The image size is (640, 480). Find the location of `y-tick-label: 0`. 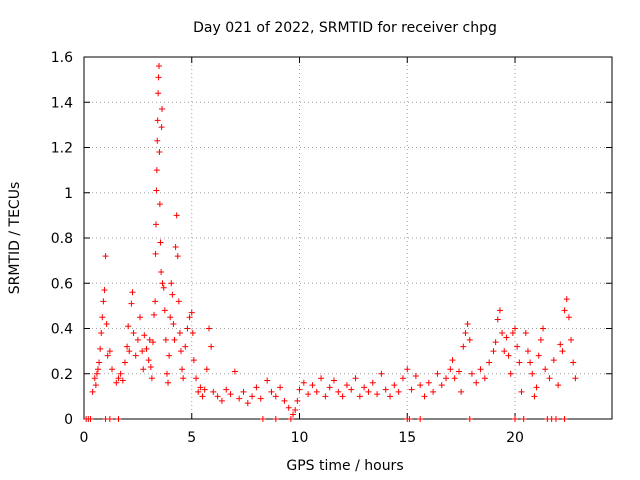

y-tick-label: 0 is located at coordinates (68, 420).